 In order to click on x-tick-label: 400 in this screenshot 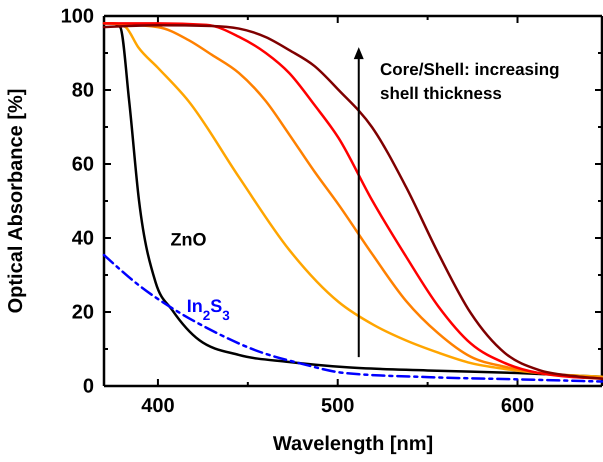, I will do `click(158, 406)`.